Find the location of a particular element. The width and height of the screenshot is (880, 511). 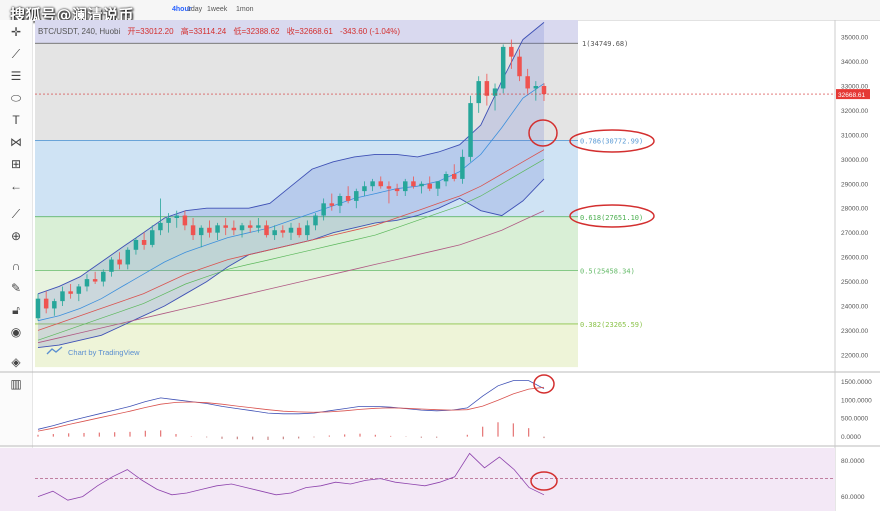

lock-drawings-icon: ✎ is located at coordinates (16, 288).